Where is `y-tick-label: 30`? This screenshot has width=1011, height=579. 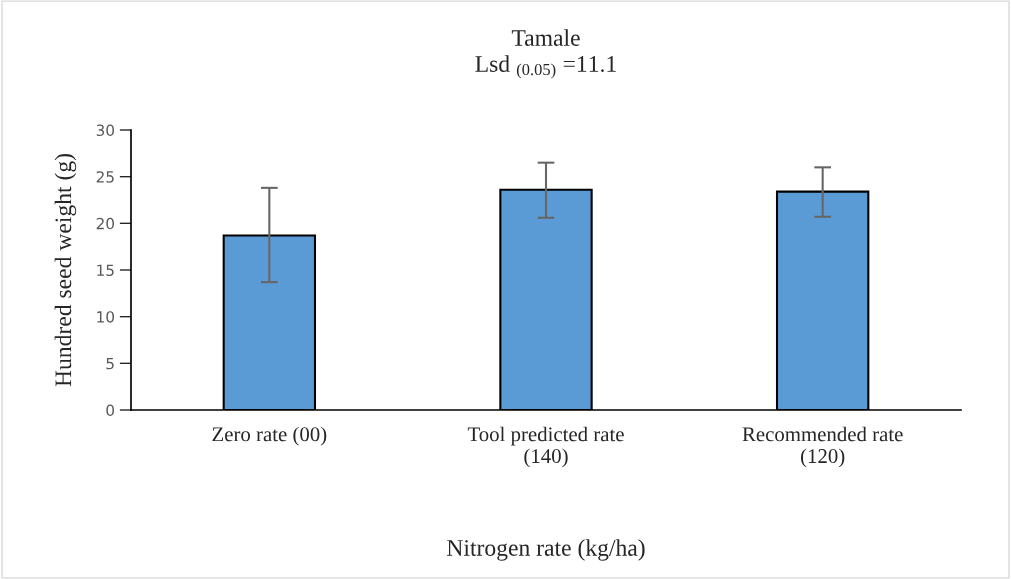 y-tick-label: 30 is located at coordinates (105, 130).